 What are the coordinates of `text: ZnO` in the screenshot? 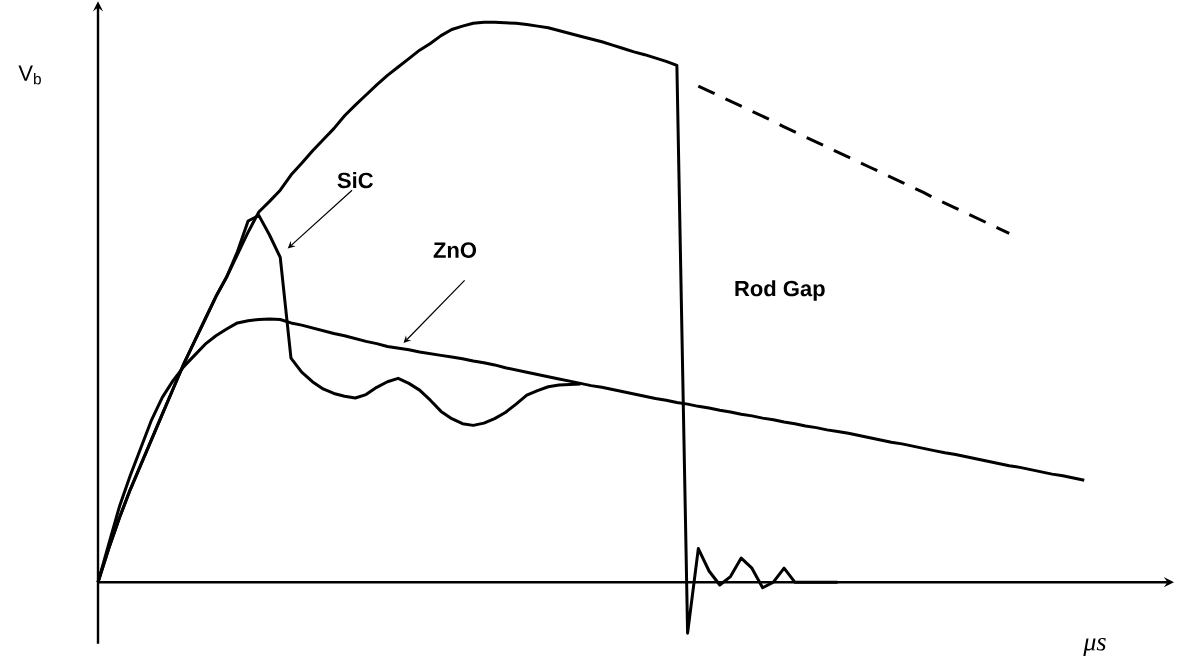 It's located at (455, 250).